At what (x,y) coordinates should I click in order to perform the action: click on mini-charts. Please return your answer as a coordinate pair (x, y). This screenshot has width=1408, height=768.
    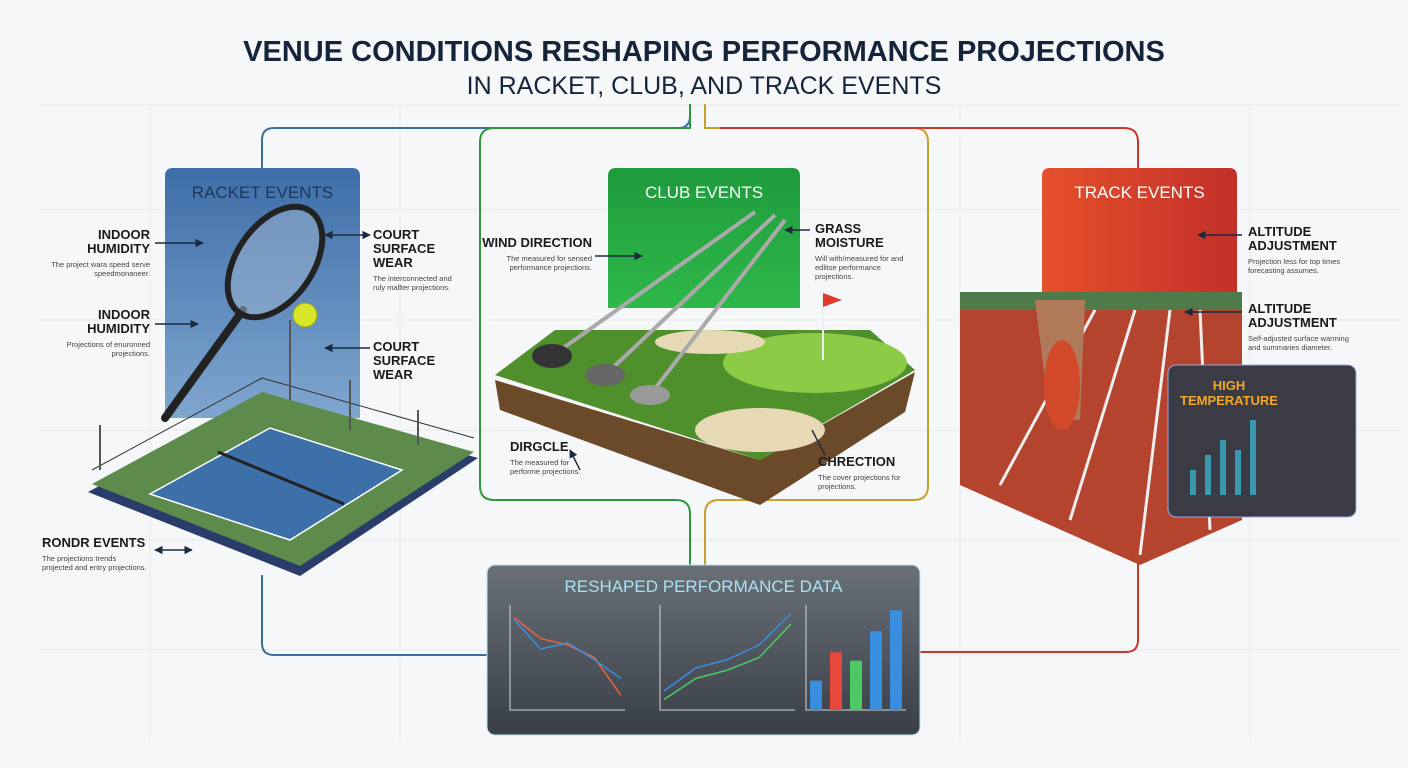
    Looking at the image, I should click on (707, 658).